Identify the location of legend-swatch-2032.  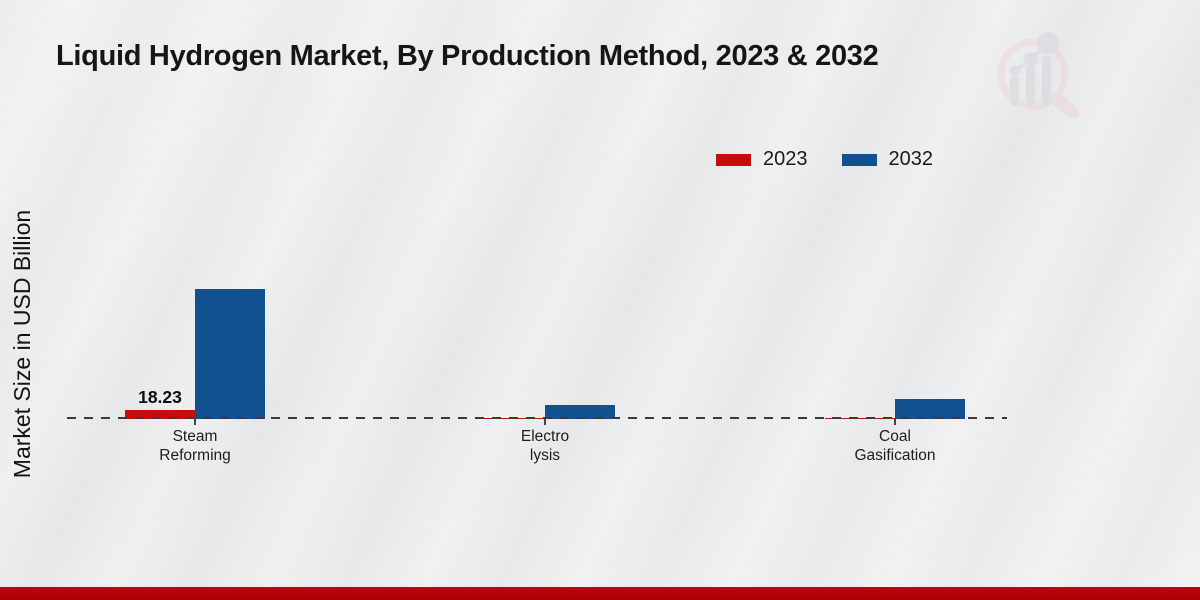
(859, 159).